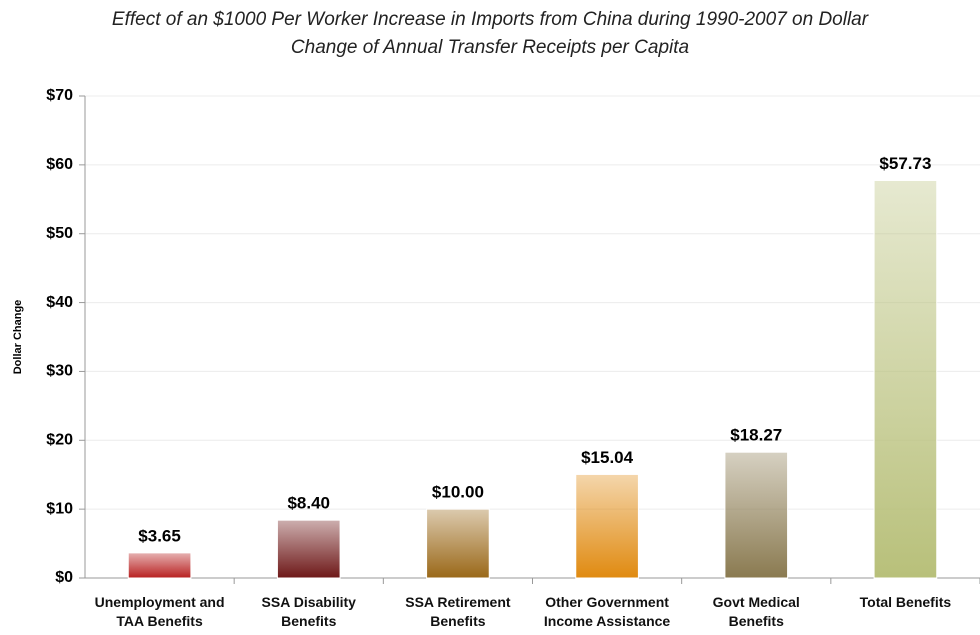 This screenshot has height=635, width=980. I want to click on x-tick-label: Total Benefits, so click(905, 602).